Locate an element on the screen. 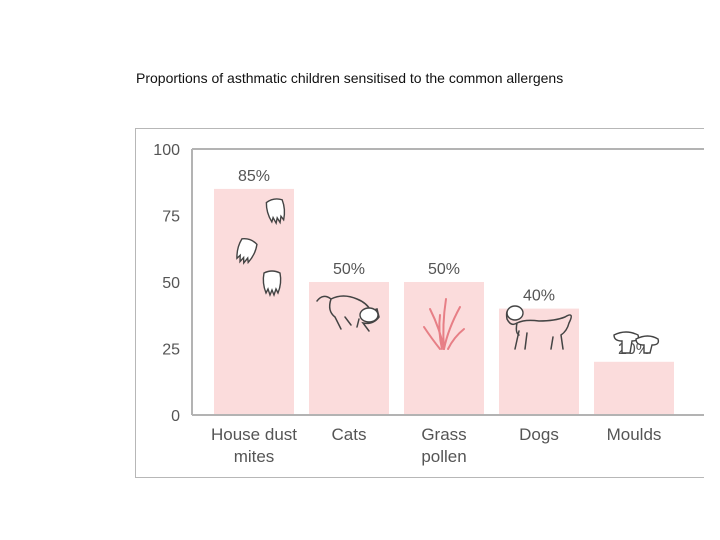  cat-icon is located at coordinates (348, 313).